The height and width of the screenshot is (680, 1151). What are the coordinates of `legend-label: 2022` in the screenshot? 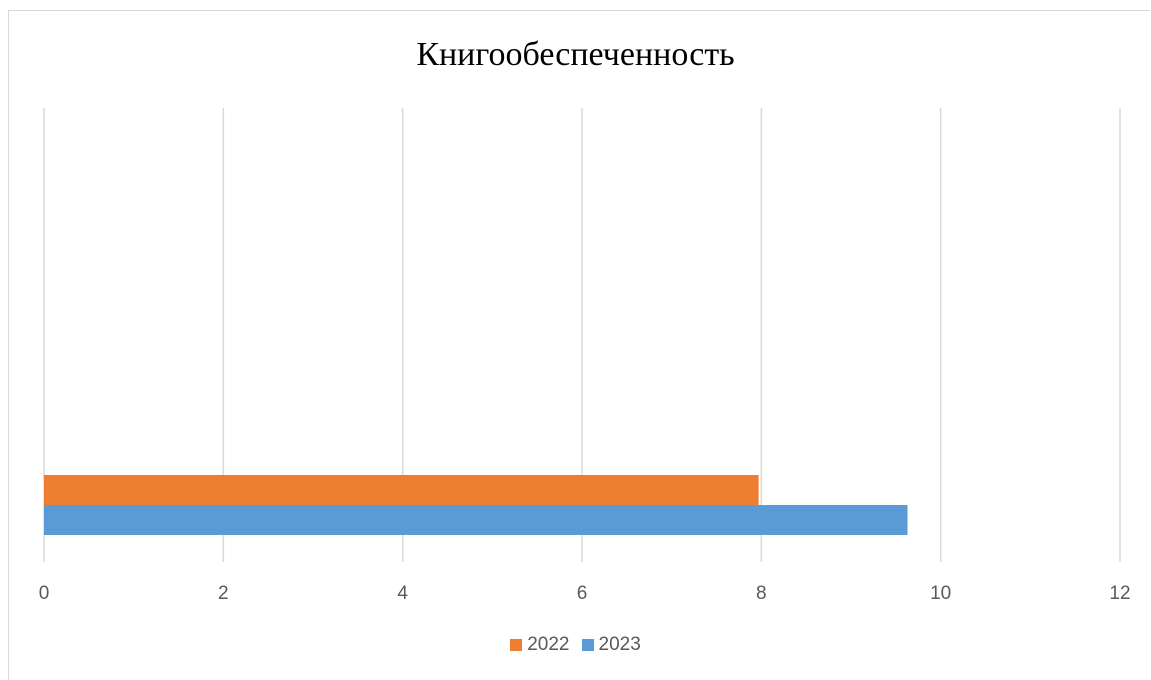 It's located at (548, 644).